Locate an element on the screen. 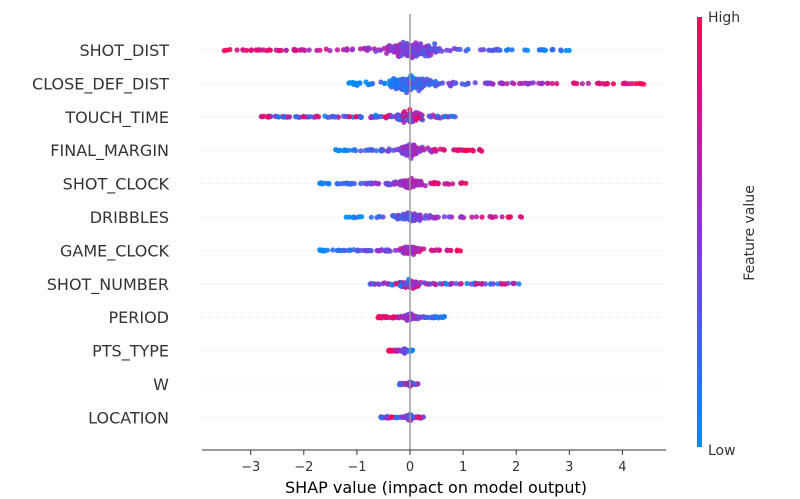 This screenshot has width=800, height=499. feature-label: GAME_CLOCK is located at coordinates (115, 251).